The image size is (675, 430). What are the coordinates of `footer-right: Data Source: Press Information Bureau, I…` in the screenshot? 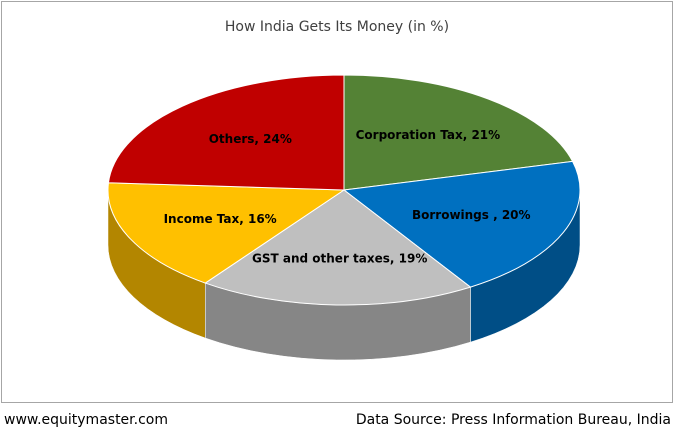 It's located at (513, 420).